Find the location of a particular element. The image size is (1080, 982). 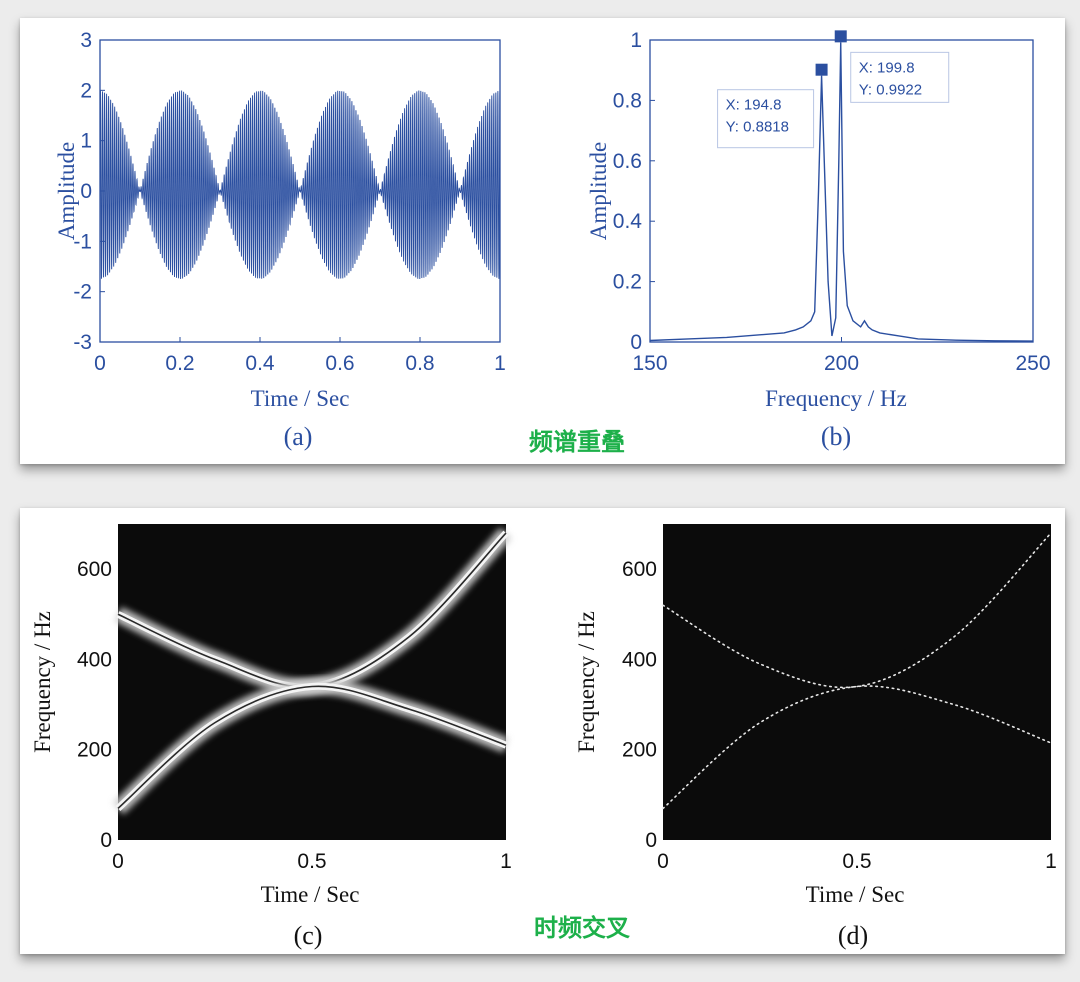

x-tick-label: 0.4 is located at coordinates (260, 363).